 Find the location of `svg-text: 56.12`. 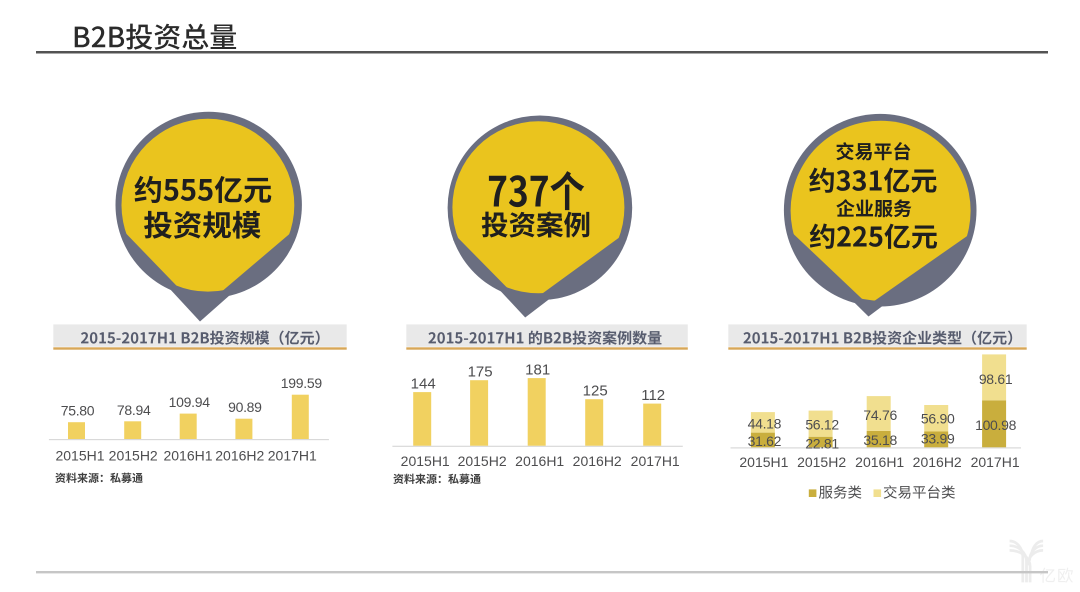

svg-text: 56.12 is located at coordinates (822, 424).